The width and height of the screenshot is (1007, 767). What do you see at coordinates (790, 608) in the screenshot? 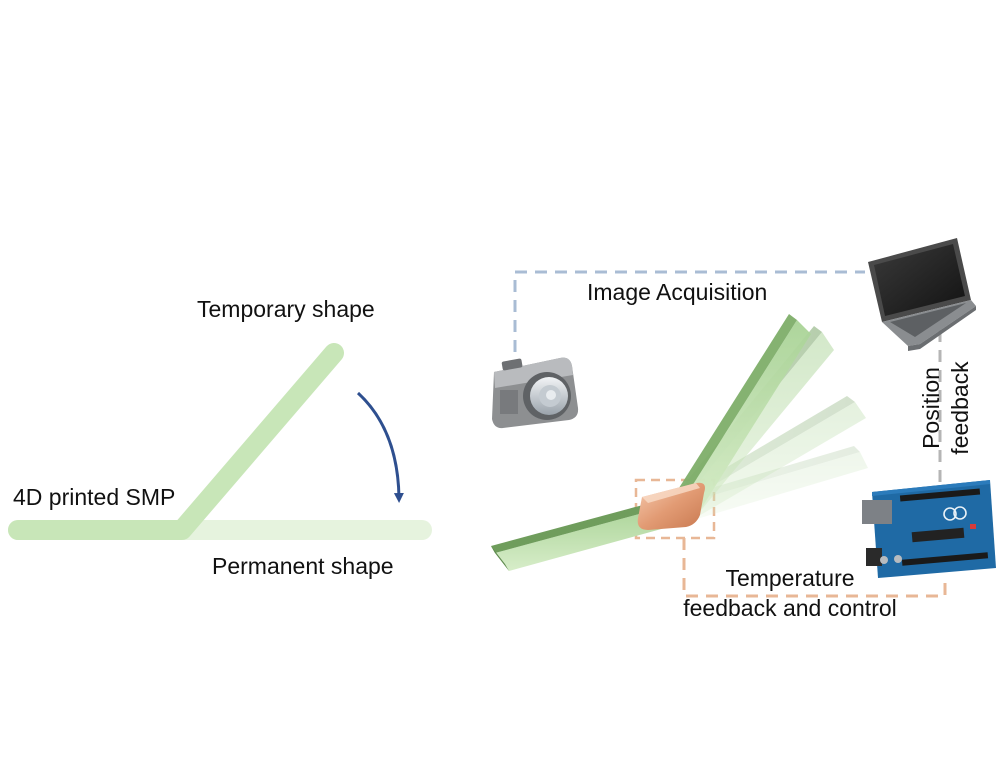
I see `temperature-label-line2: feedback and control` at bounding box center [790, 608].